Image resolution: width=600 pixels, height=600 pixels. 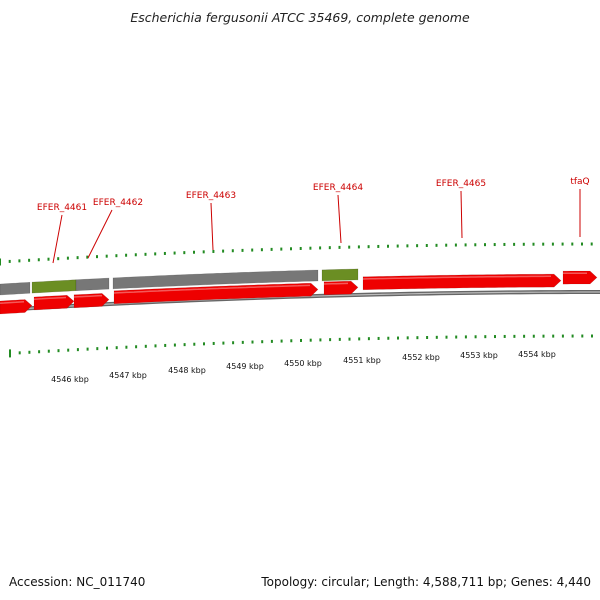 What do you see at coordinates (537, 354) in the screenshot?
I see `kbp-label: 4554 kbp` at bounding box center [537, 354].